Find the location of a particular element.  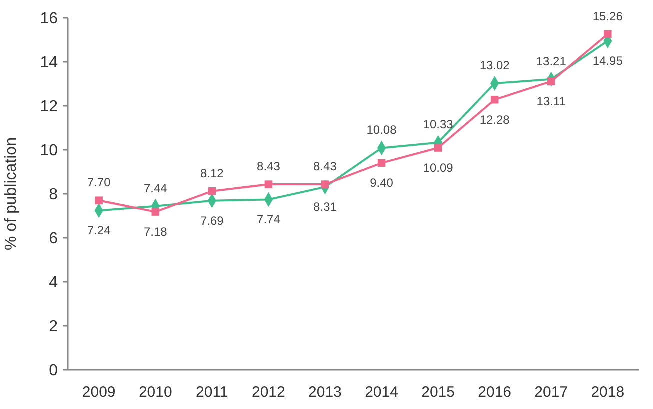

y-tick-label: 12 is located at coordinates (49, 107).